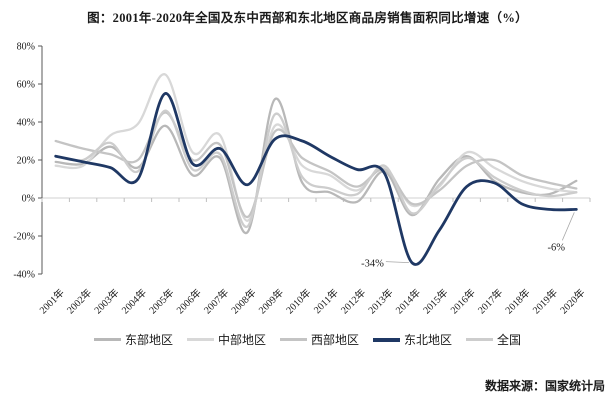  Describe the element at coordinates (572, 301) in the screenshot. I see `x-axis-label: 2020年` at that location.